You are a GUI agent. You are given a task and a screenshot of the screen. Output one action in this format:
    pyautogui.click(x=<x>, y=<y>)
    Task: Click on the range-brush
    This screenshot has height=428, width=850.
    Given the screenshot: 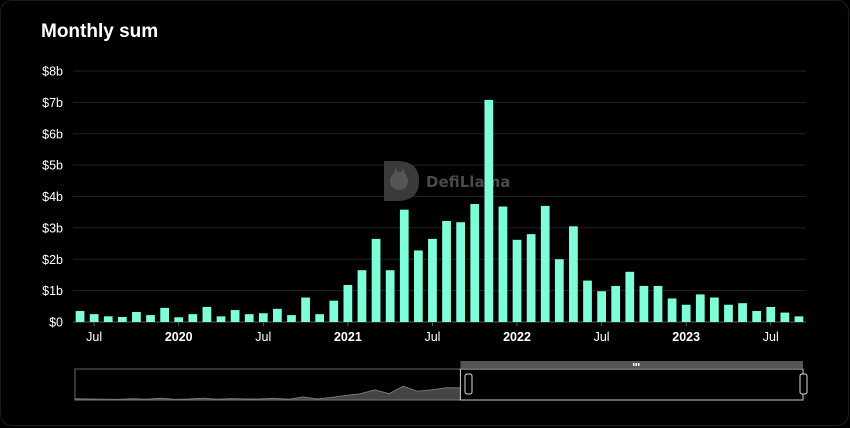 What is the action you would take?
    pyautogui.click(x=441, y=381)
    